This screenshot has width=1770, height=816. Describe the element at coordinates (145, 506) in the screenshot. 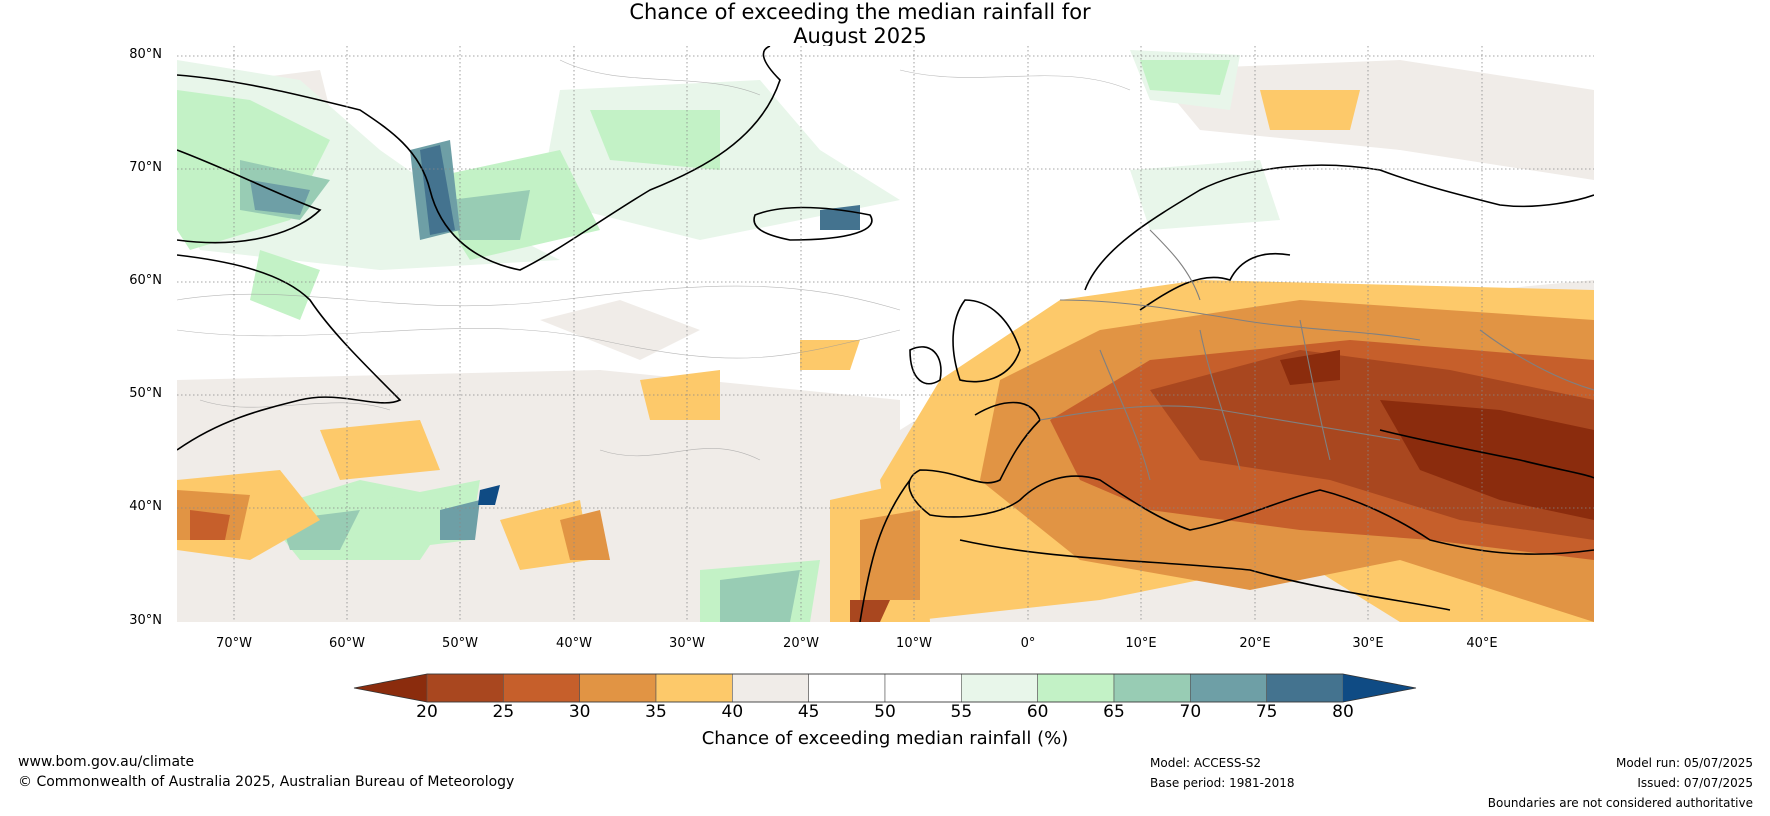

I see `lat-label-40n: 40°N` at that location.